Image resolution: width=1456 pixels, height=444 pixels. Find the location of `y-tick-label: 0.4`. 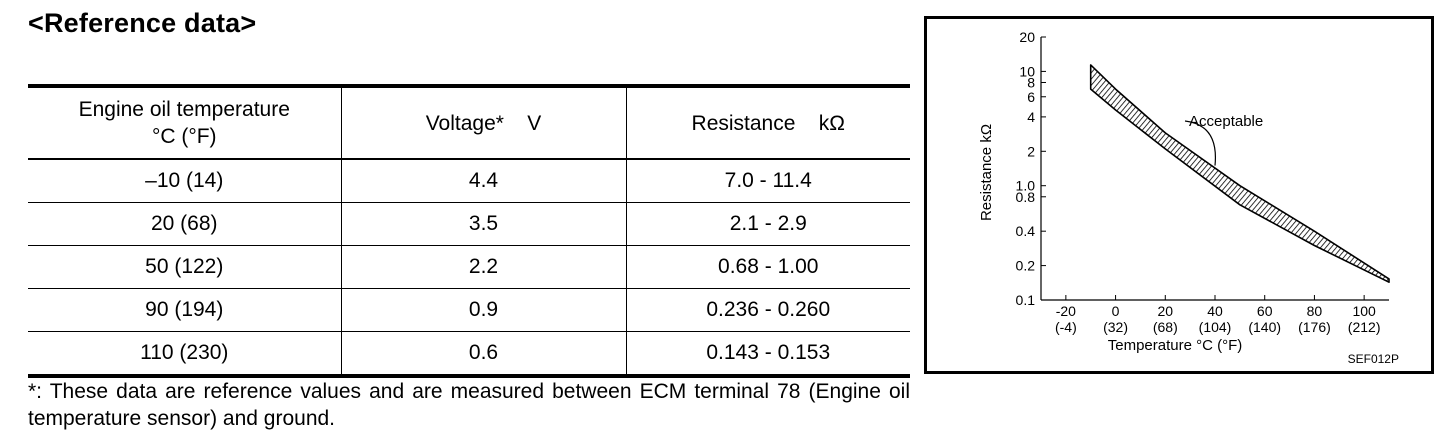

y-tick-label: 0.4 is located at coordinates (1026, 231).